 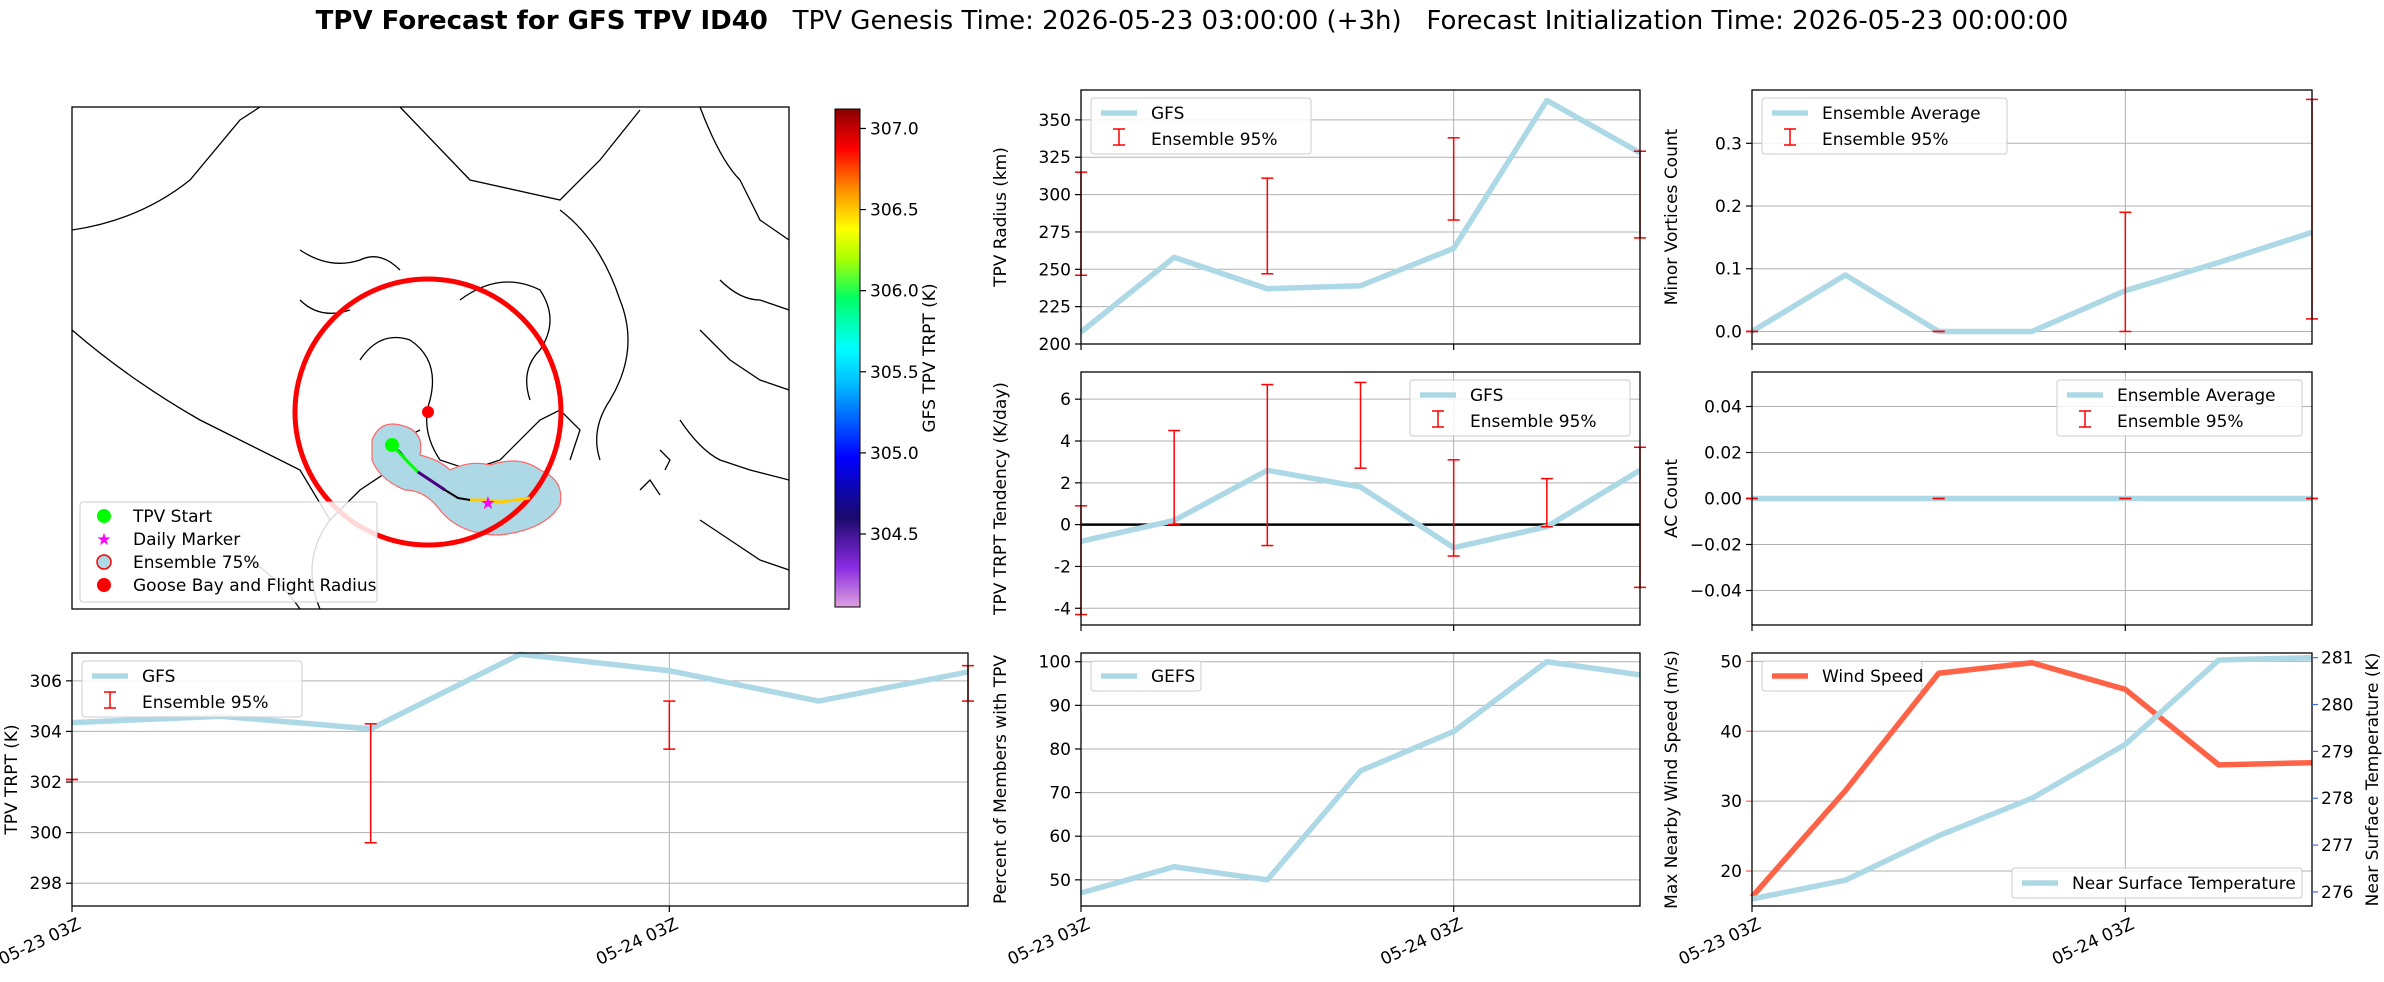 I want to click on y-tick-label: 60, so click(x=1060, y=837).